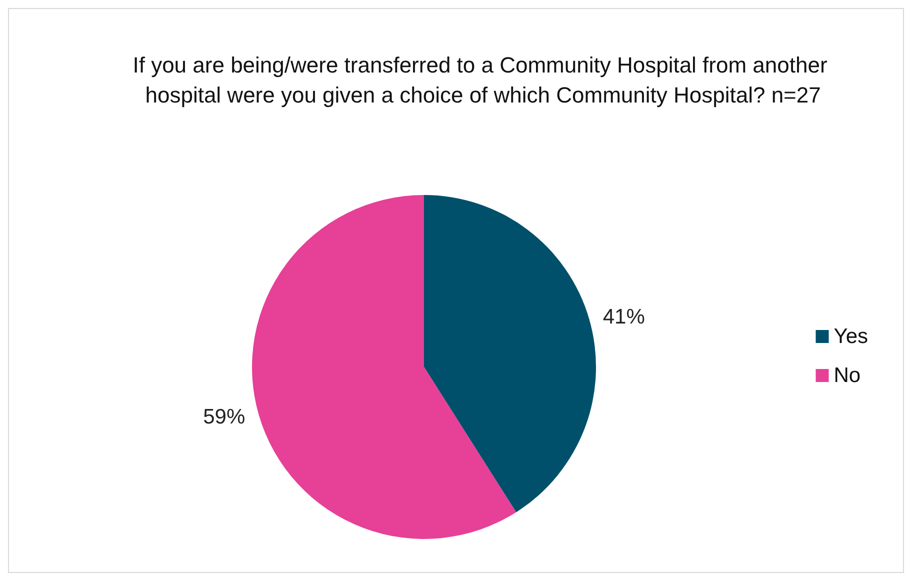 Image resolution: width=912 pixels, height=581 pixels. What do you see at coordinates (623, 316) in the screenshot?
I see `data-label: 41%` at bounding box center [623, 316].